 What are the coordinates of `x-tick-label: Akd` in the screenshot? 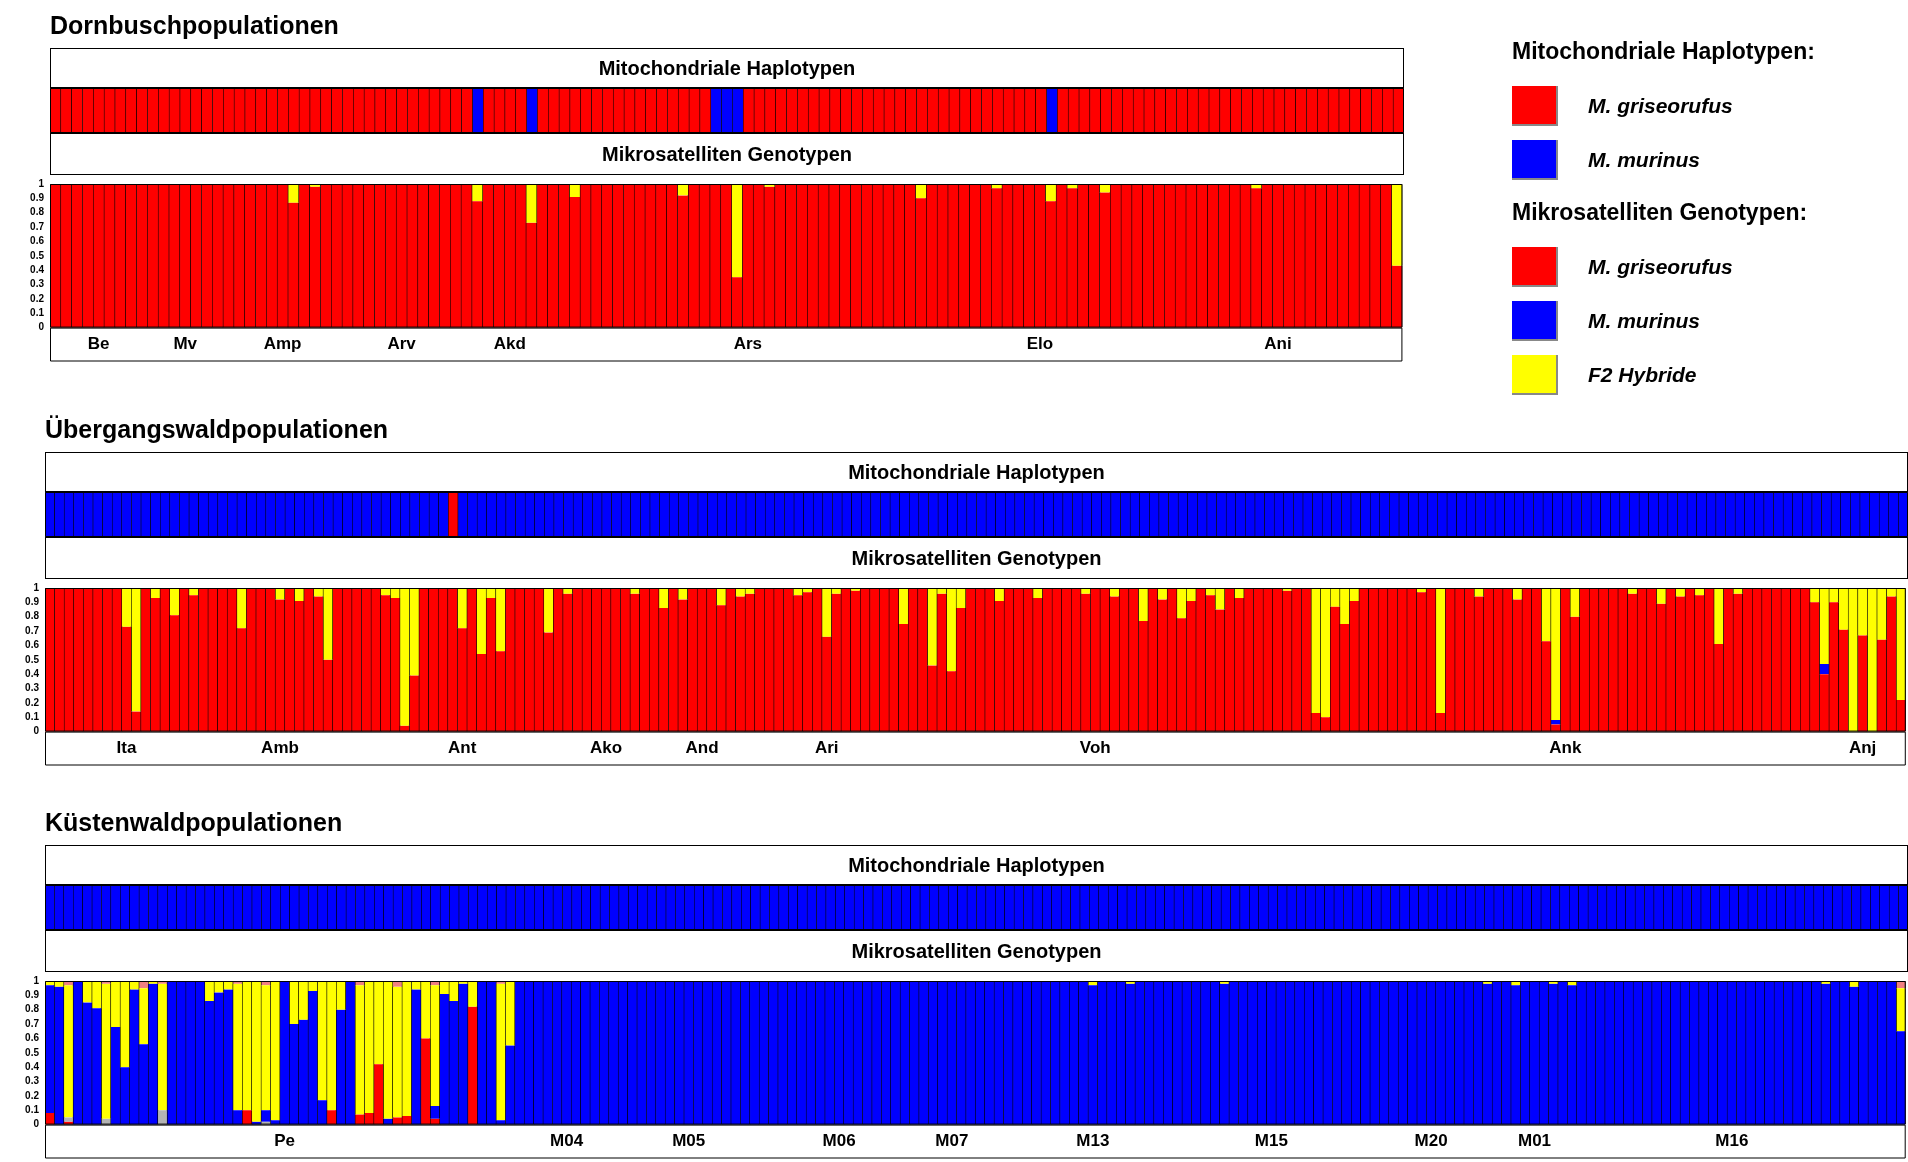 It's located at (509, 344).